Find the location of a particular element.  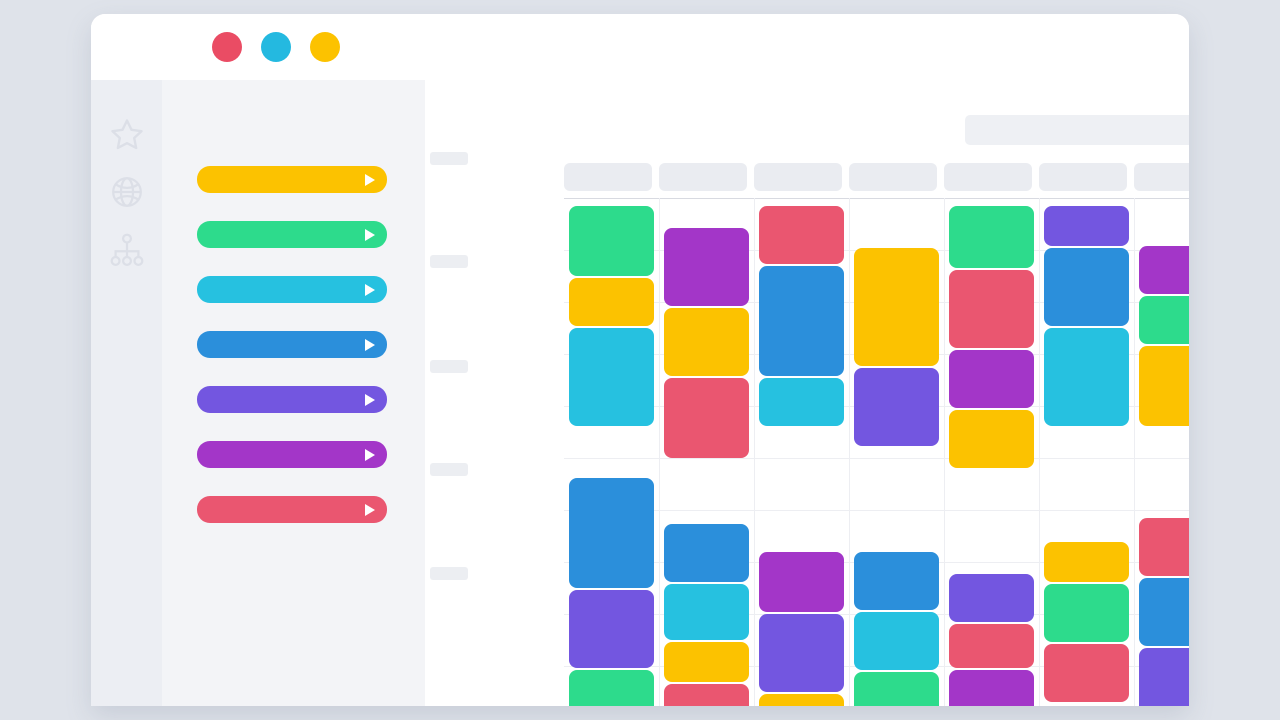

star-icon is located at coordinates (127, 134).